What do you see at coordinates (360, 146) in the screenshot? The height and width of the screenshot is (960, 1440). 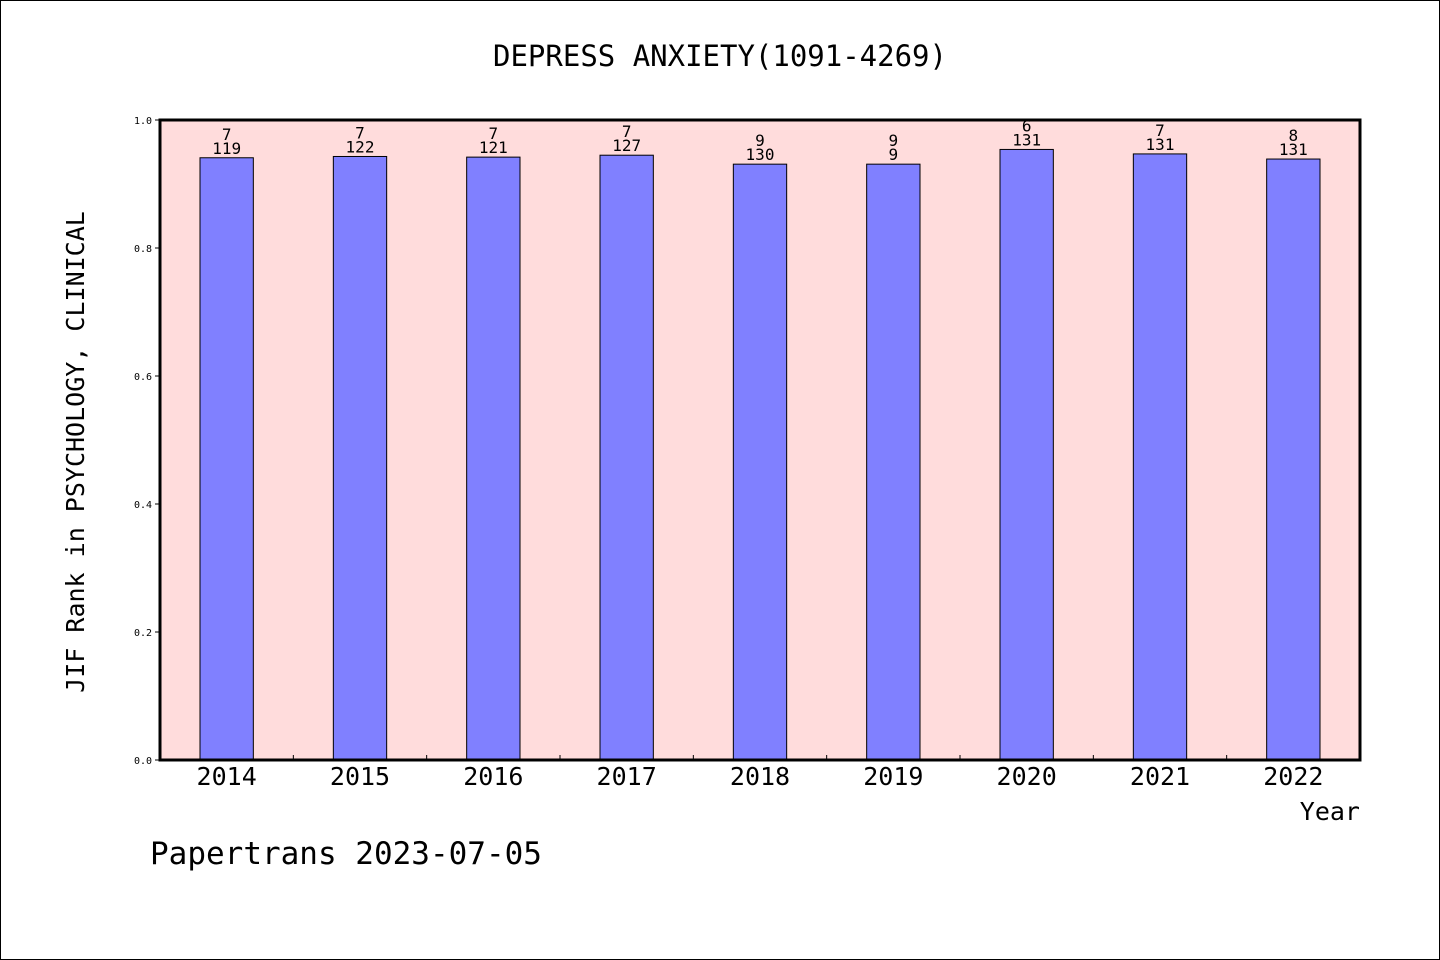 I see `bar-total-label: 122` at bounding box center [360, 146].